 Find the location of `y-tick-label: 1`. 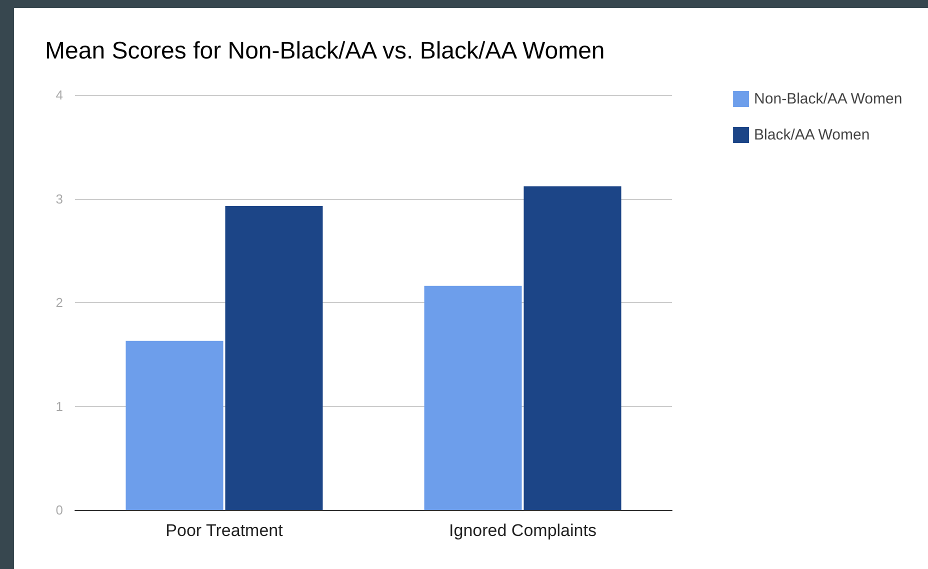

y-tick-label: 1 is located at coordinates (59, 406).